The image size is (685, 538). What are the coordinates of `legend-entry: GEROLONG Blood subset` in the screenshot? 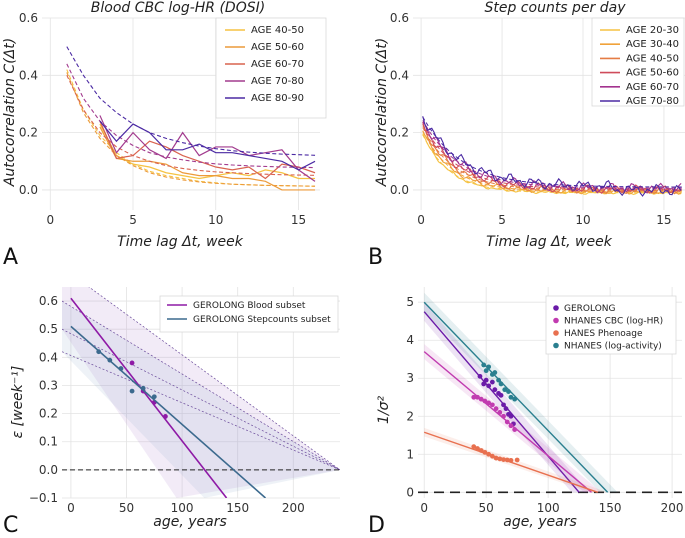 It's located at (249, 306).